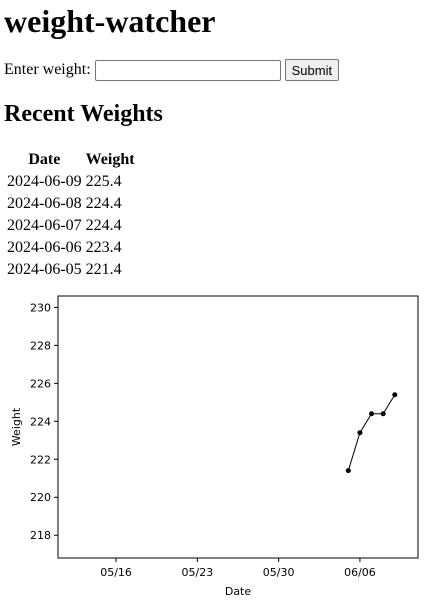 This screenshot has width=438, height=605. Describe the element at coordinates (16, 426) in the screenshot. I see `y-axis-label: Weight` at that location.